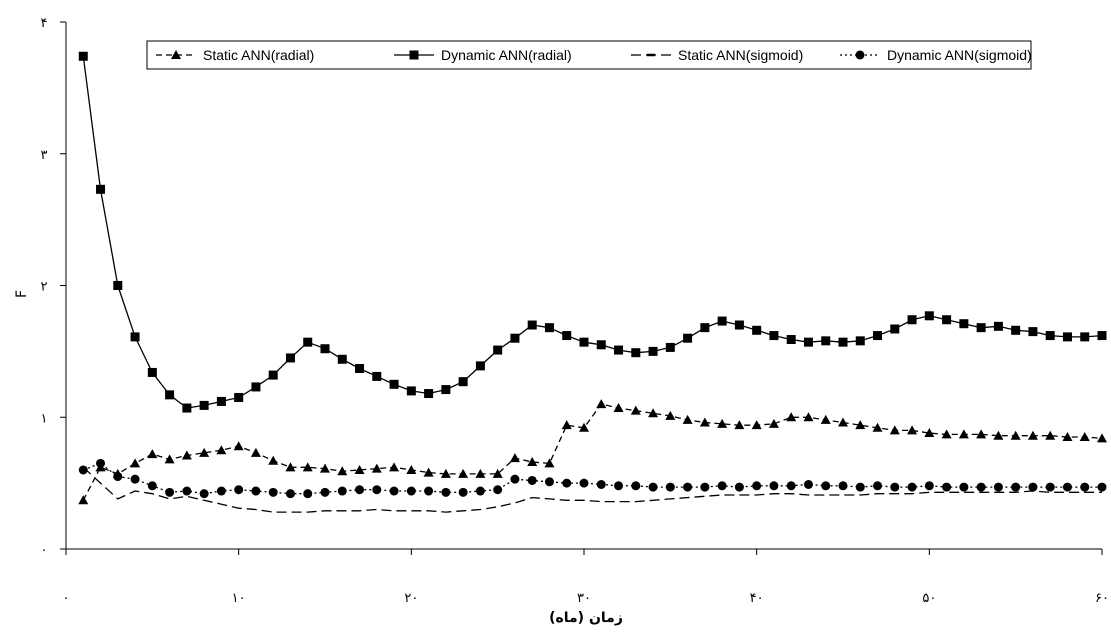 This screenshot has height=635, width=1111. Describe the element at coordinates (936, 55) in the screenshot. I see `legend-item: Dynamic ANN(sigmoid)` at that location.